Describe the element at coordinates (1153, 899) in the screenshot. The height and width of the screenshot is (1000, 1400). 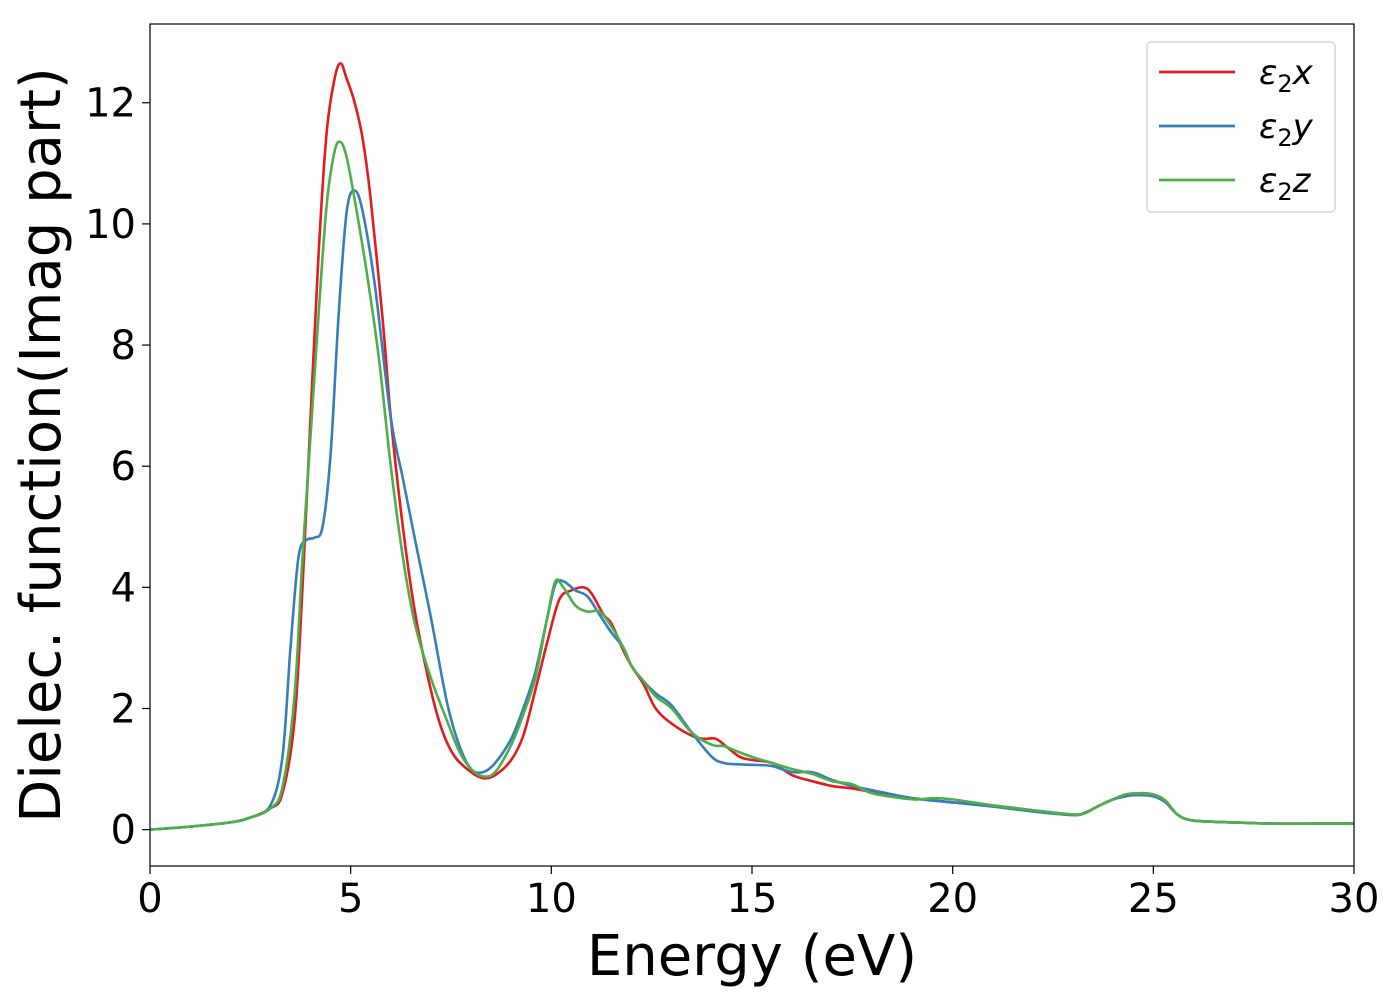
I see `x-tick-label: 25` at that location.